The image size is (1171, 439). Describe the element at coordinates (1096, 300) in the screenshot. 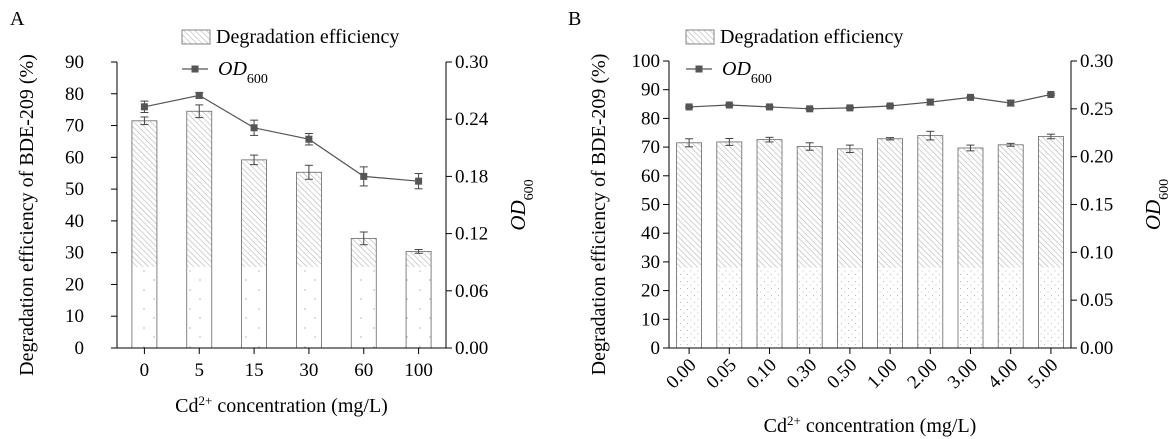

I see `y2-tick-label: 0.05` at that location.